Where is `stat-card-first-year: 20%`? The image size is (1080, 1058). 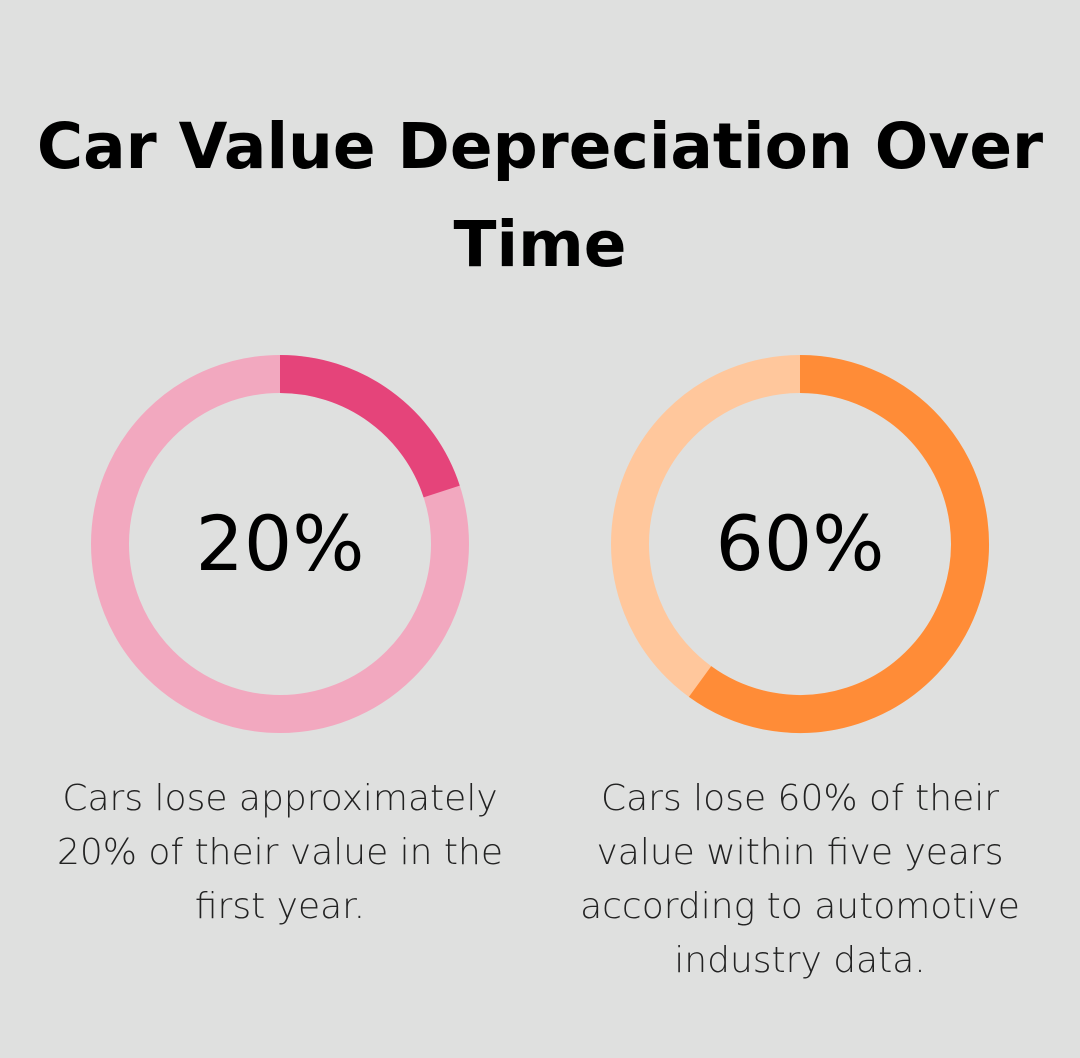
stat-card-first-year: 20% is located at coordinates (280, 544).